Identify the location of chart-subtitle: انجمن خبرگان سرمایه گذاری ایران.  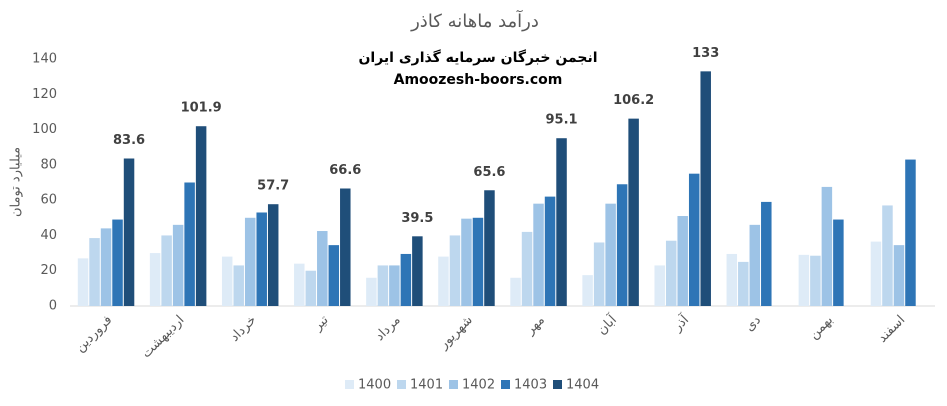
(477, 57).